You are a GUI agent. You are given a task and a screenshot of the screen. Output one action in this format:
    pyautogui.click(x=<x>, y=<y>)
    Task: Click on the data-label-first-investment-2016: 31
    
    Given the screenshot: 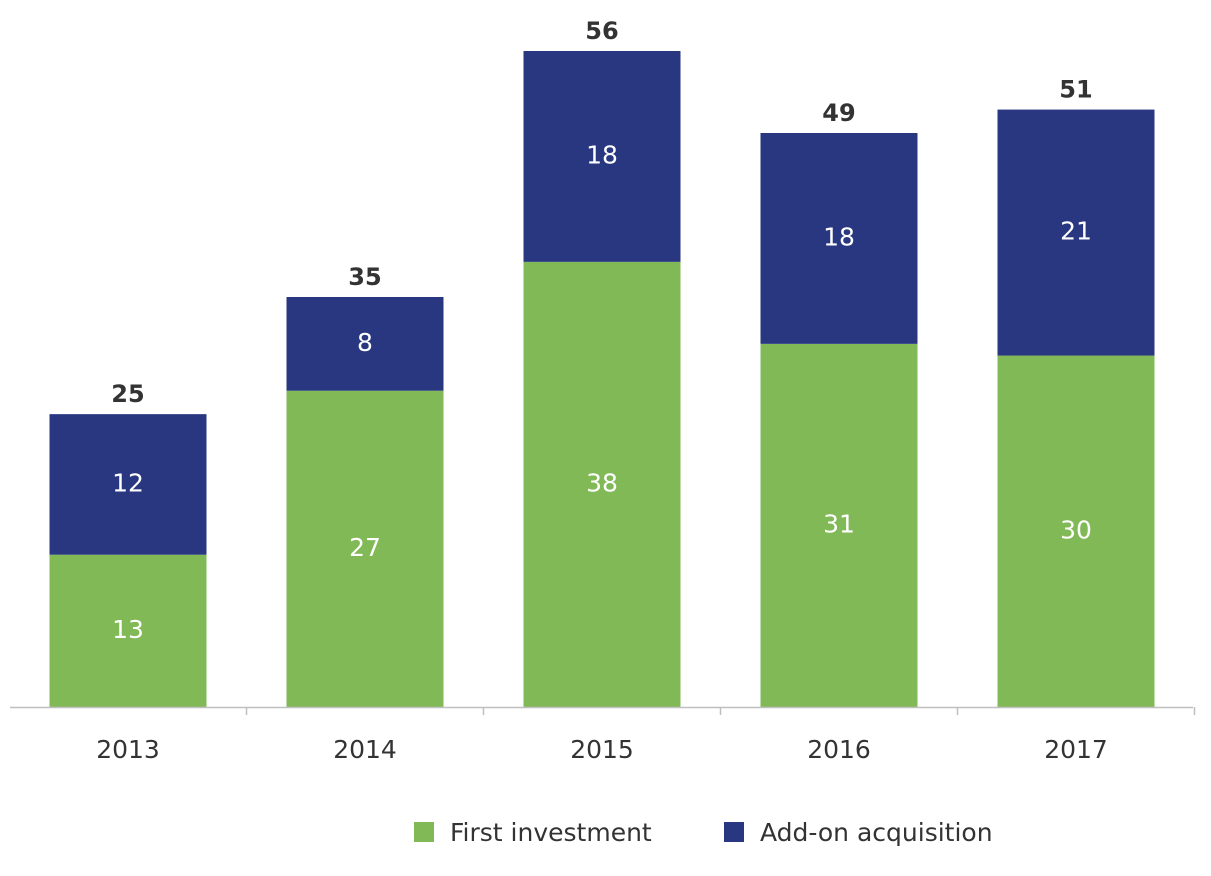 What is the action you would take?
    pyautogui.click(x=839, y=523)
    